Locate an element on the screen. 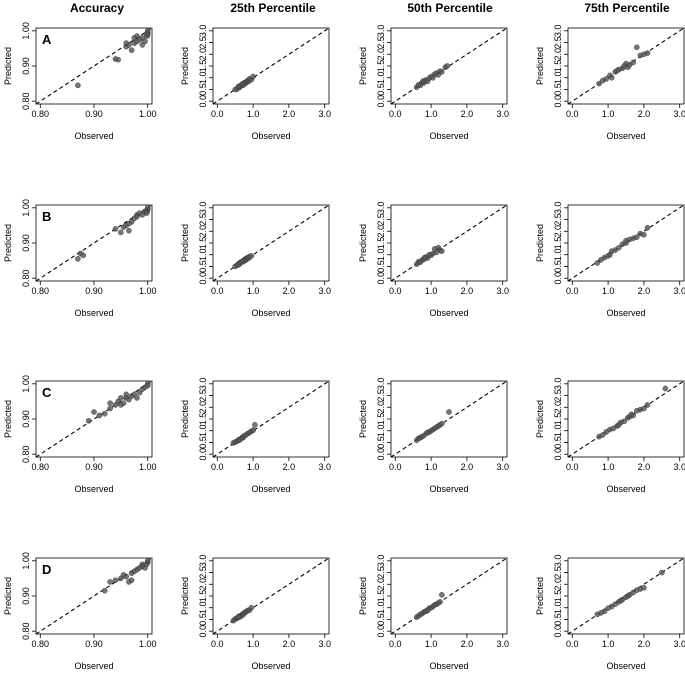 This screenshot has width=685, height=679. row-label-D: D is located at coordinates (46, 569).